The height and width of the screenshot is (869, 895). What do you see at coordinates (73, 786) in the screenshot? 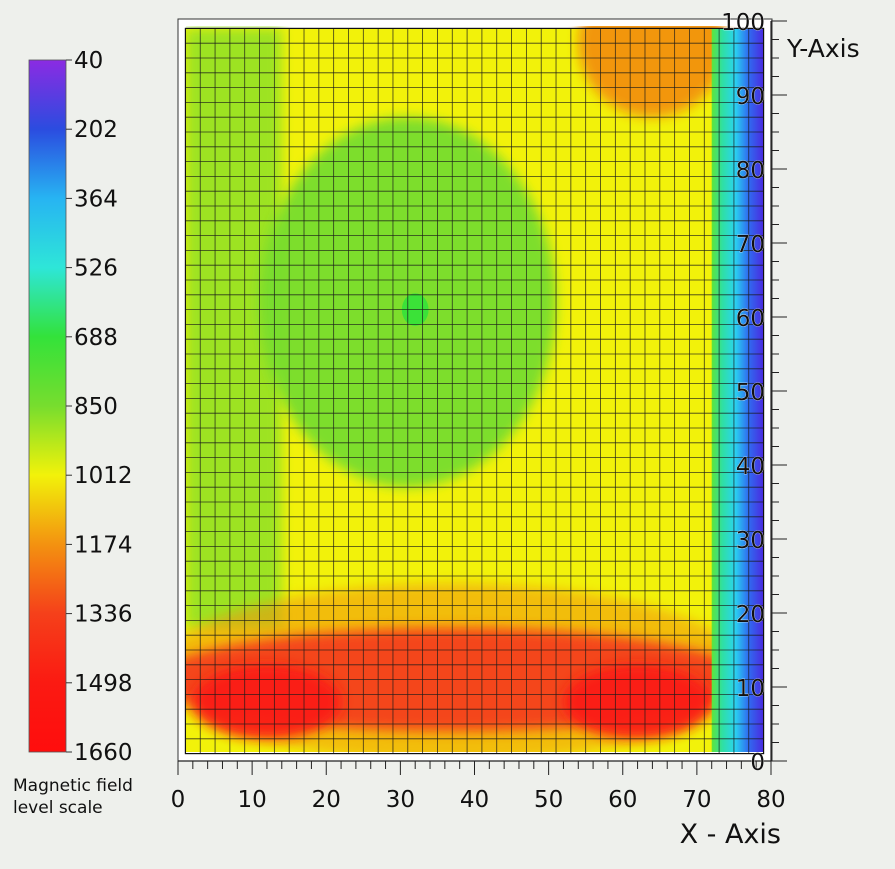
I see `colorbar-caption-line1: Magnetic field` at bounding box center [73, 786].